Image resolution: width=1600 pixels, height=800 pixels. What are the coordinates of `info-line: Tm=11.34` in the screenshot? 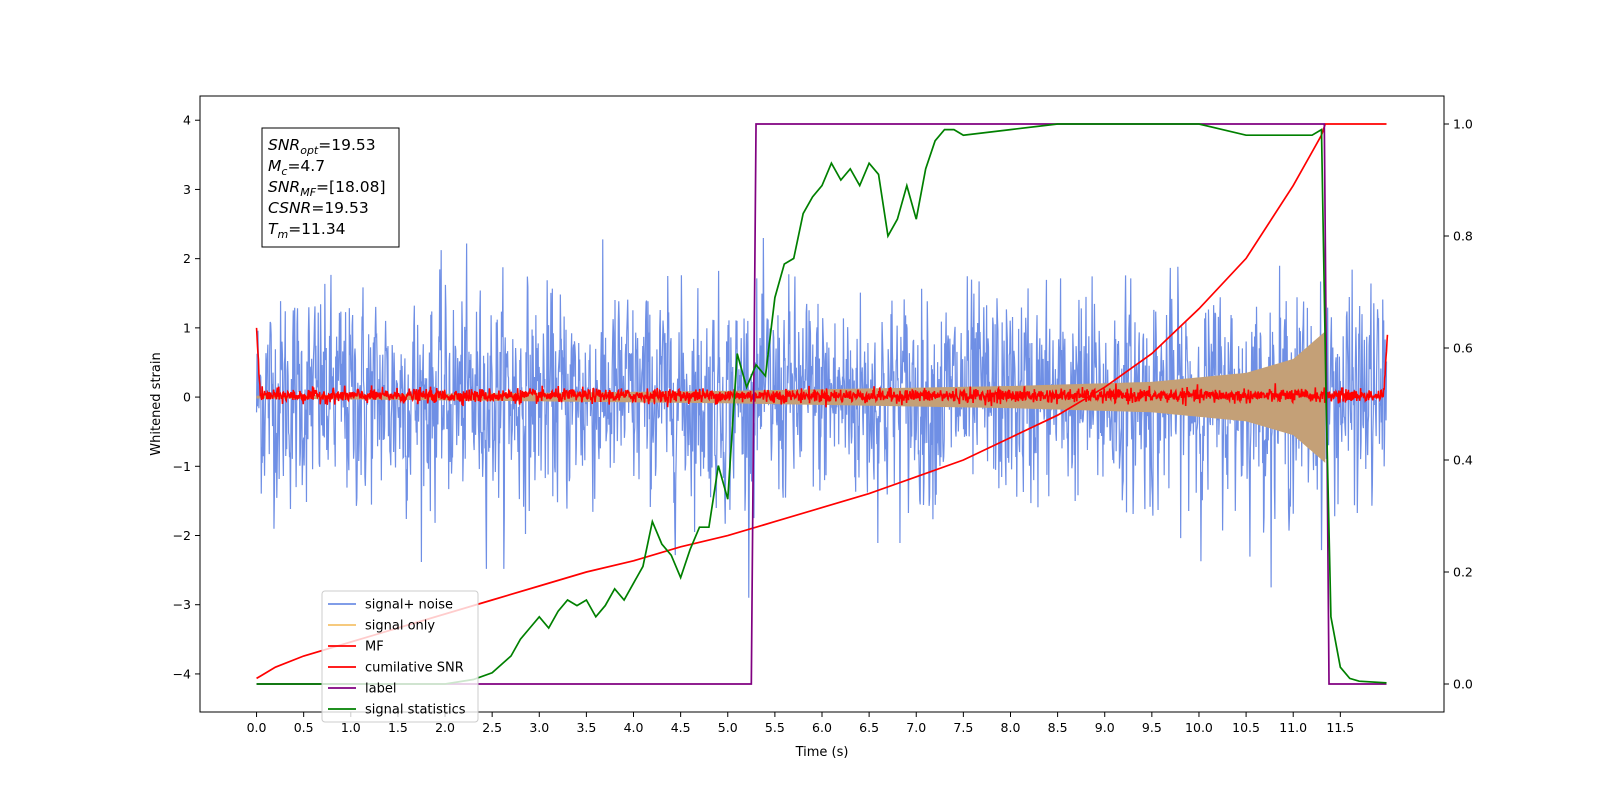 It's located at (307, 230).